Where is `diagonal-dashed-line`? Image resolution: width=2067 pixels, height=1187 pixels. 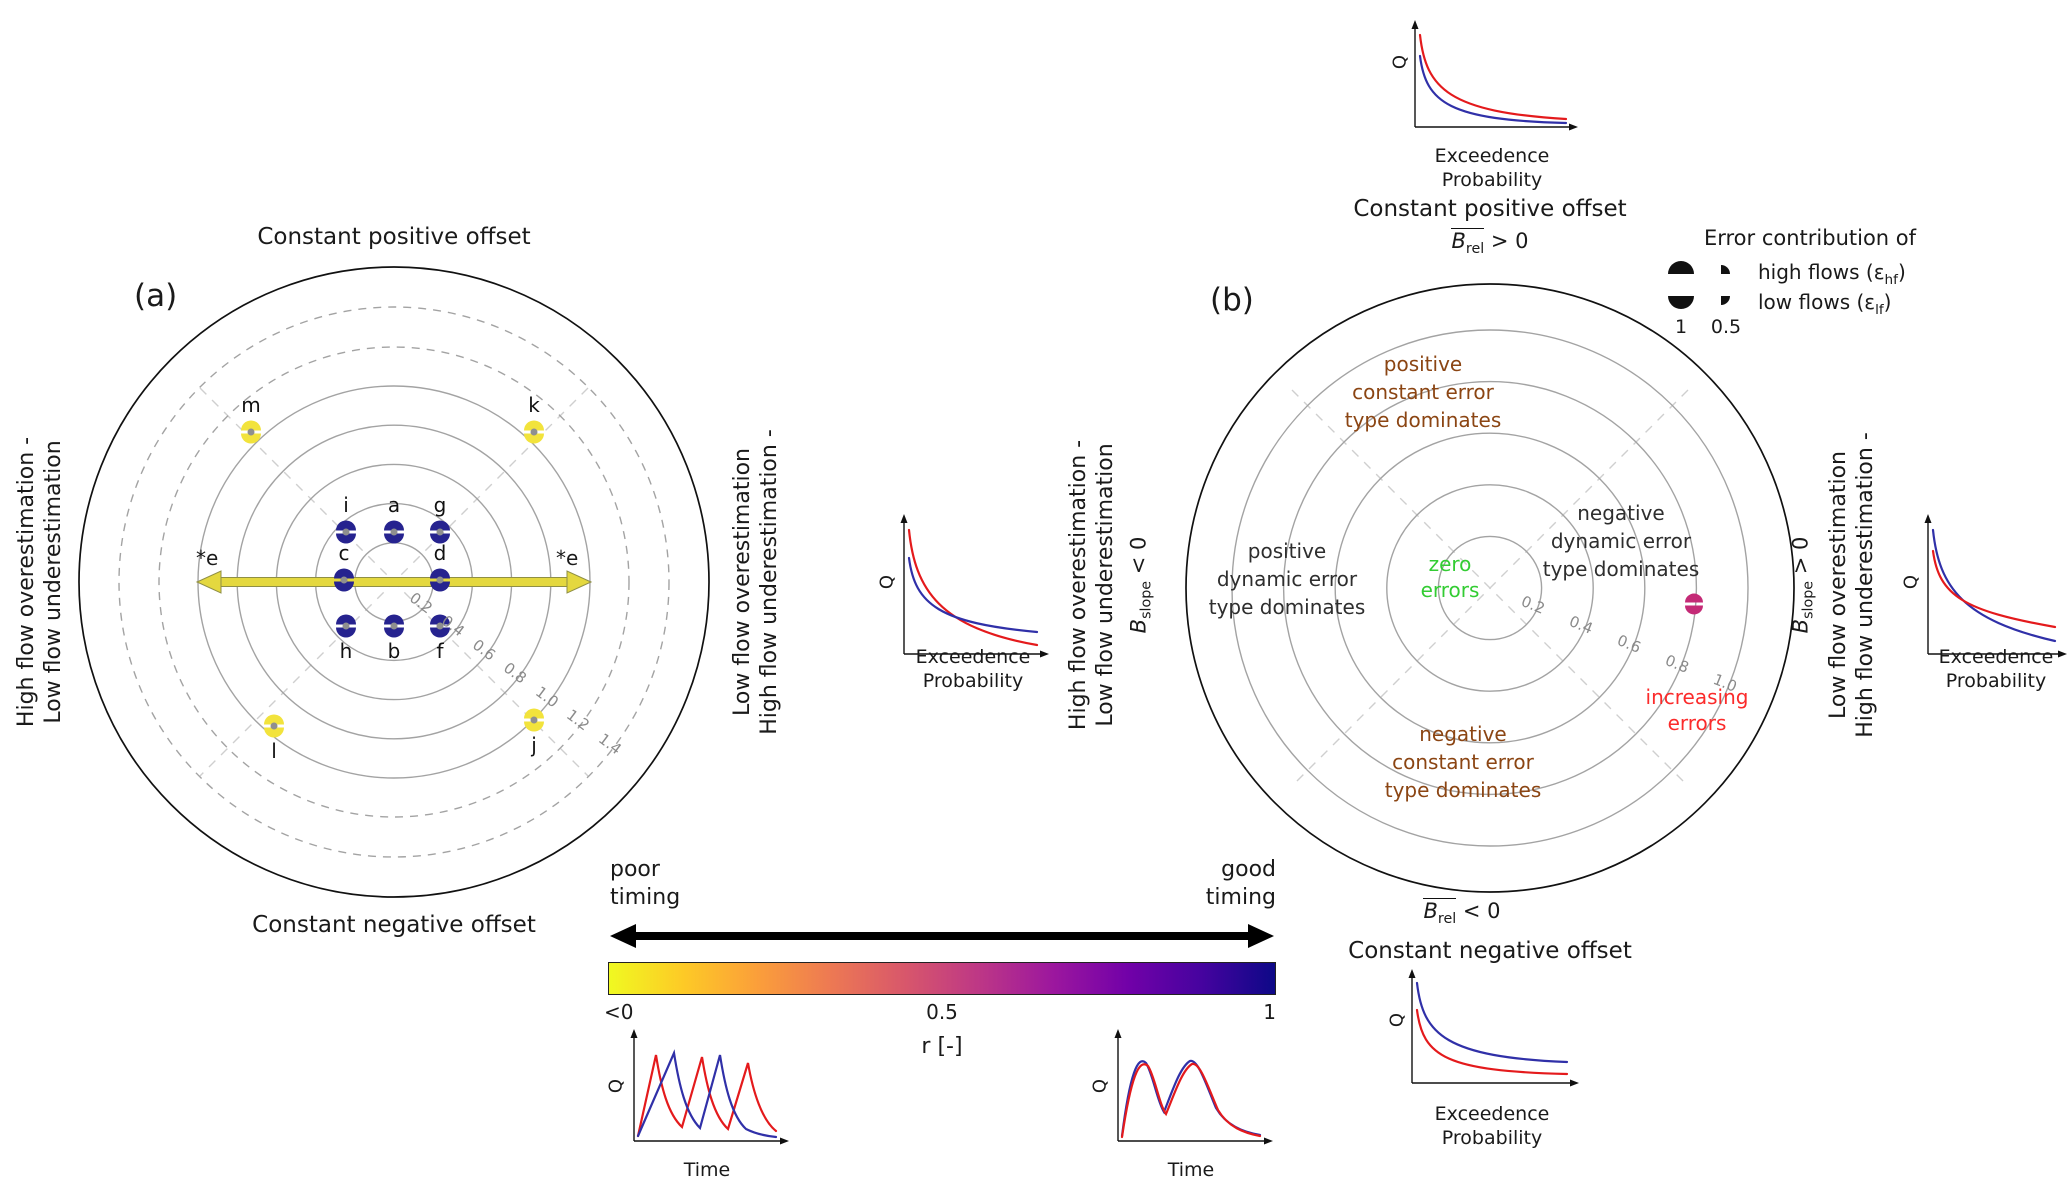 diagonal-dashed-line is located at coordinates (1490, 588).